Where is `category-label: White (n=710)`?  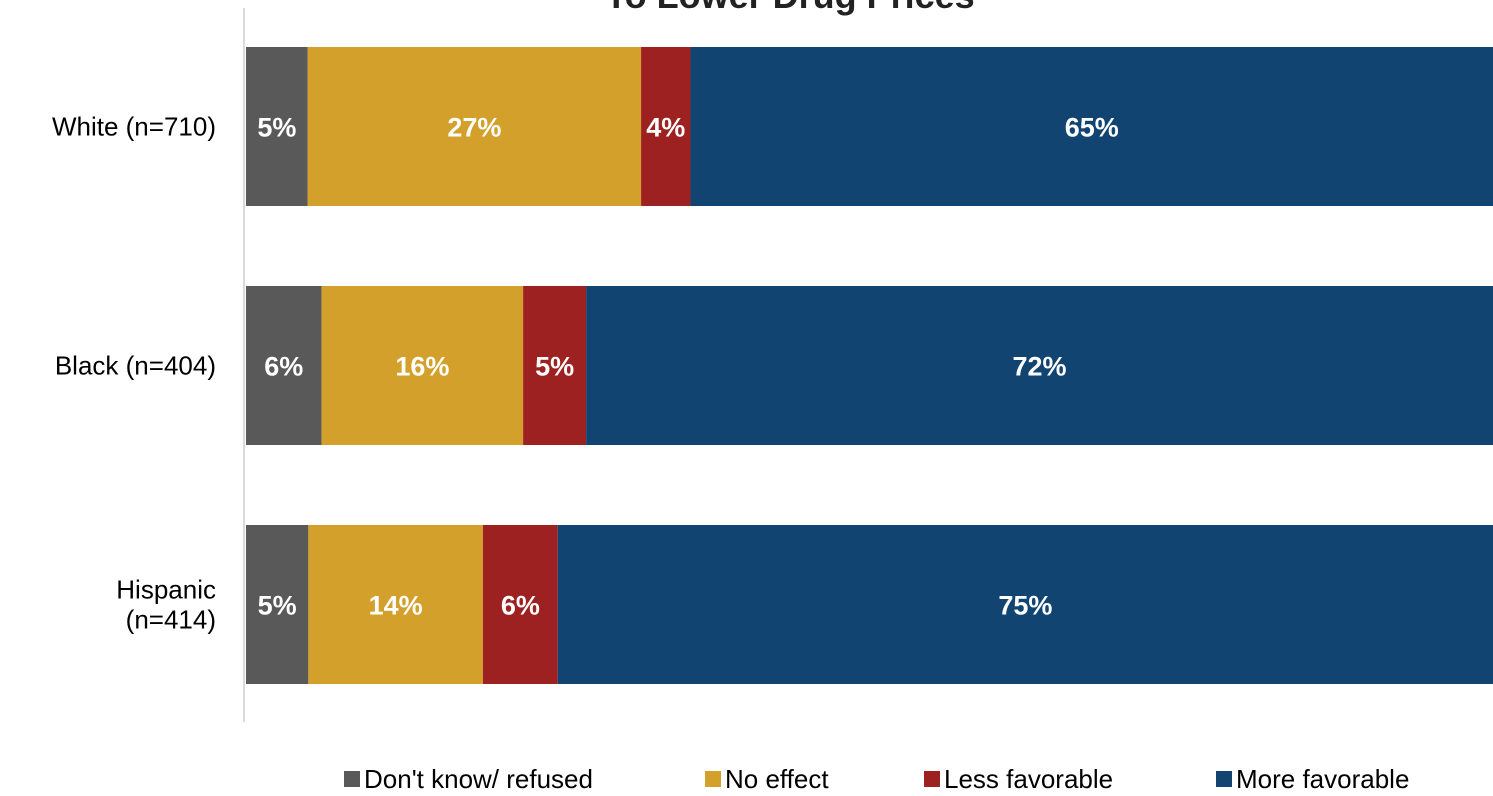 category-label: White (n=710) is located at coordinates (134, 127).